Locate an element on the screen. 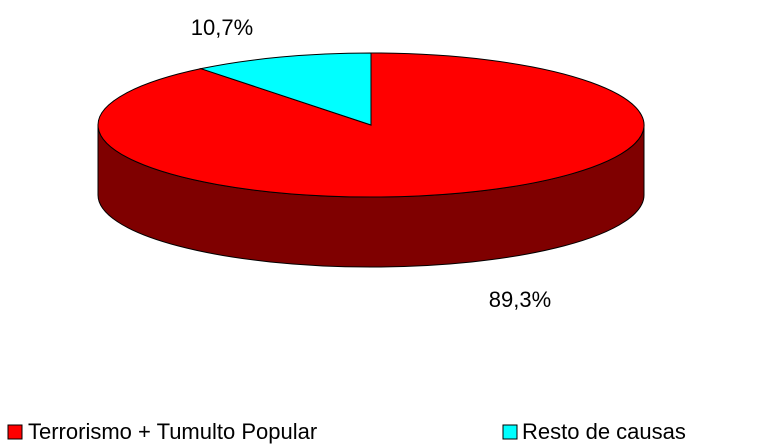 The image size is (762, 448). pie-slice is located at coordinates (285, 89).